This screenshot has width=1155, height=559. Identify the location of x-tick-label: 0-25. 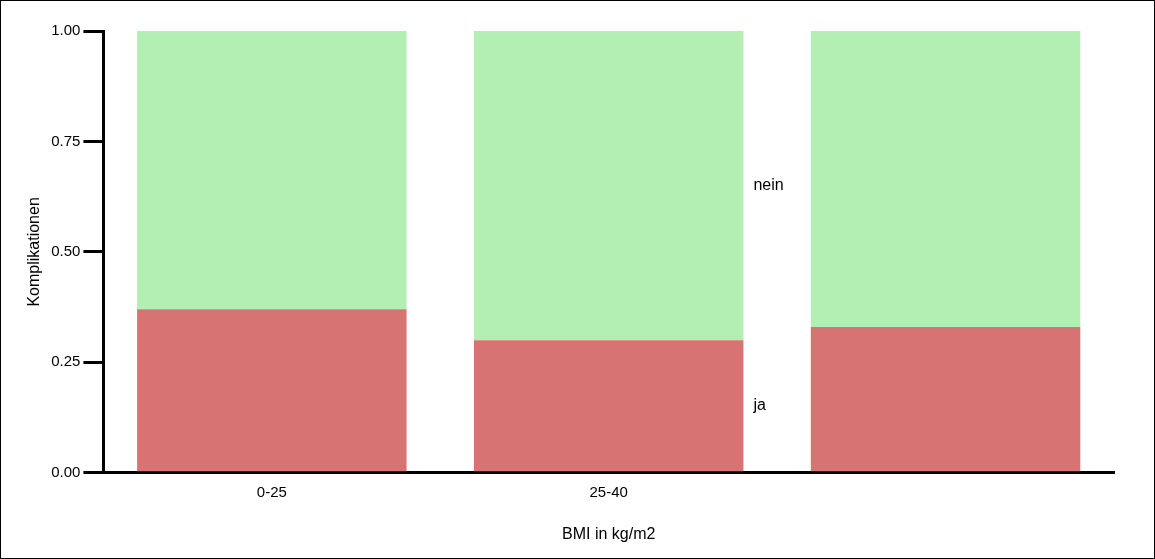
(271, 491).